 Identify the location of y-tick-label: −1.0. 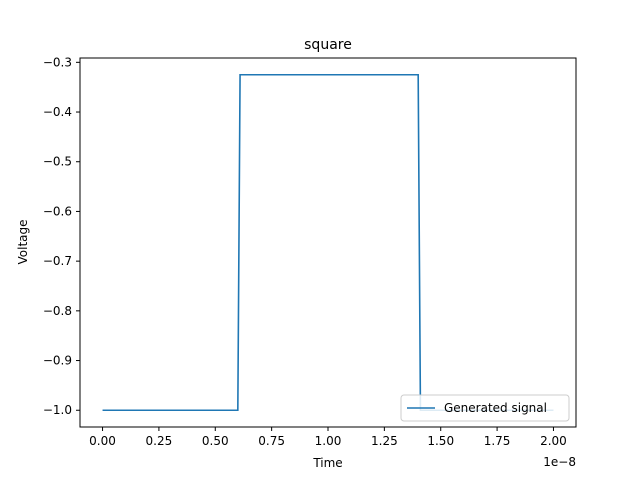
(57, 410).